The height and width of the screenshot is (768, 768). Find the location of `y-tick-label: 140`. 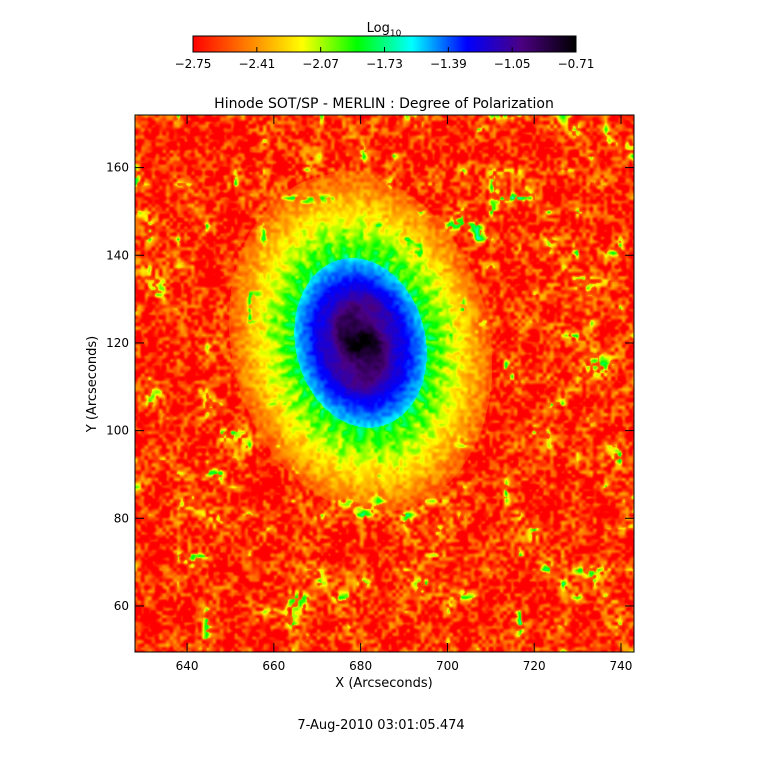

y-tick-label: 140 is located at coordinates (117, 255).